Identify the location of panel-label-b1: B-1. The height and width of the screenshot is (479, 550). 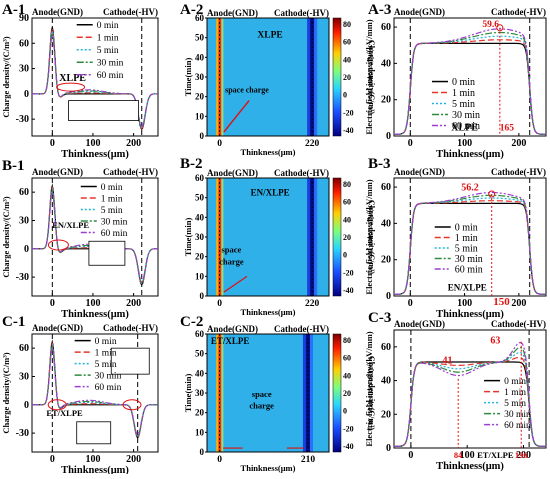
(13, 166).